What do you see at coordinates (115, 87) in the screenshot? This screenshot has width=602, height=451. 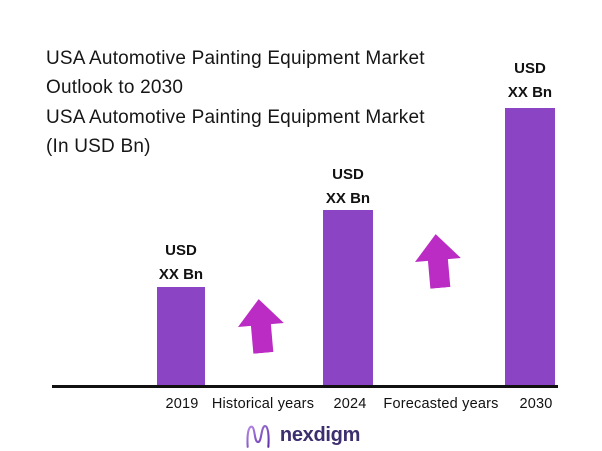 I see `chart-title-line2: Outlook to 2030` at bounding box center [115, 87].